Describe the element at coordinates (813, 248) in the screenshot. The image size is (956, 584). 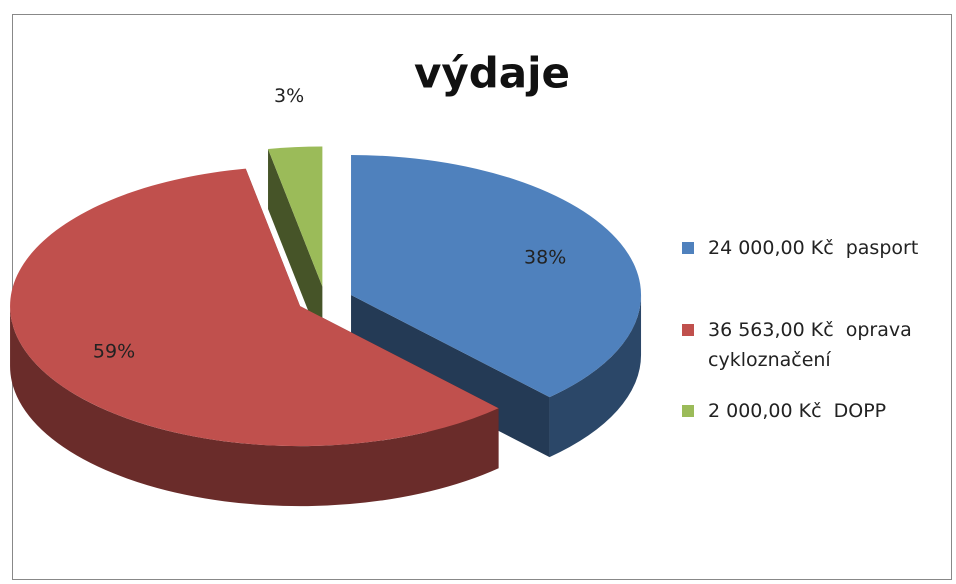
I see `legend-label: 24 000,00 Kč pasport` at that location.